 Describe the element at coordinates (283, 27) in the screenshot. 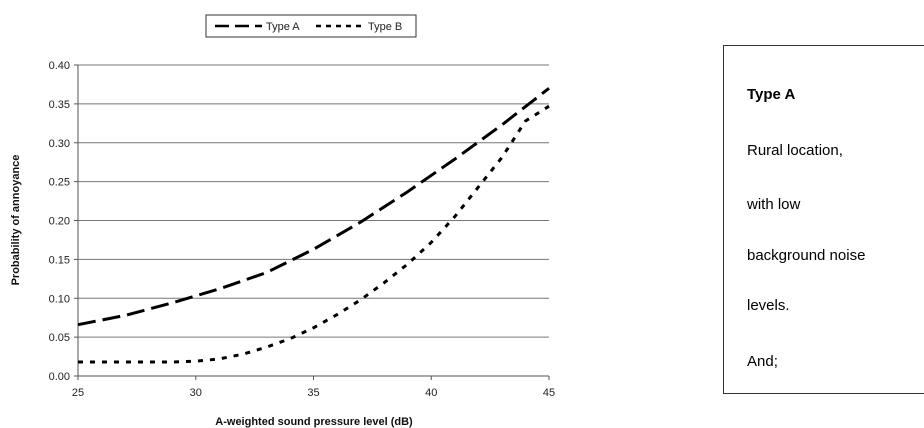

I see `legend-label-type-a: Type A` at that location.